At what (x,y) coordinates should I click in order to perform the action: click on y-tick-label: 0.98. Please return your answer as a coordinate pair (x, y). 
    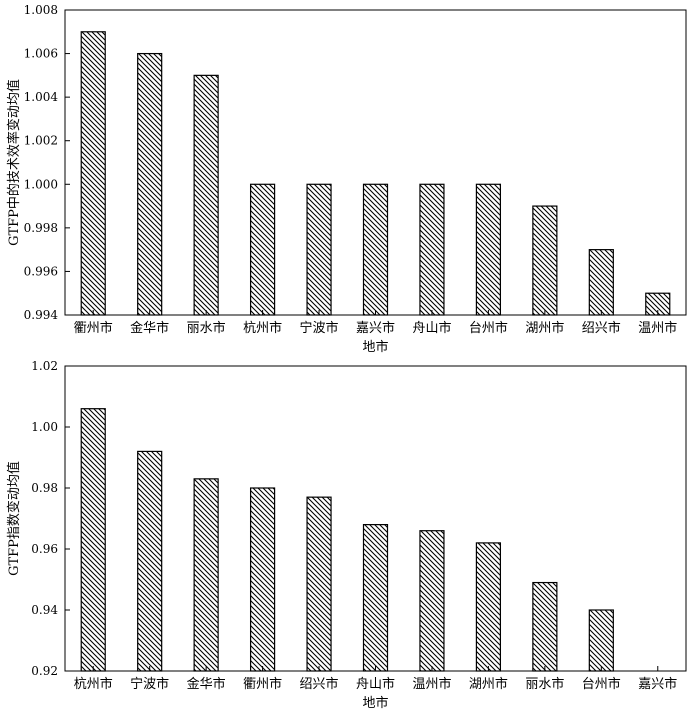
    Looking at the image, I should click on (44, 488).